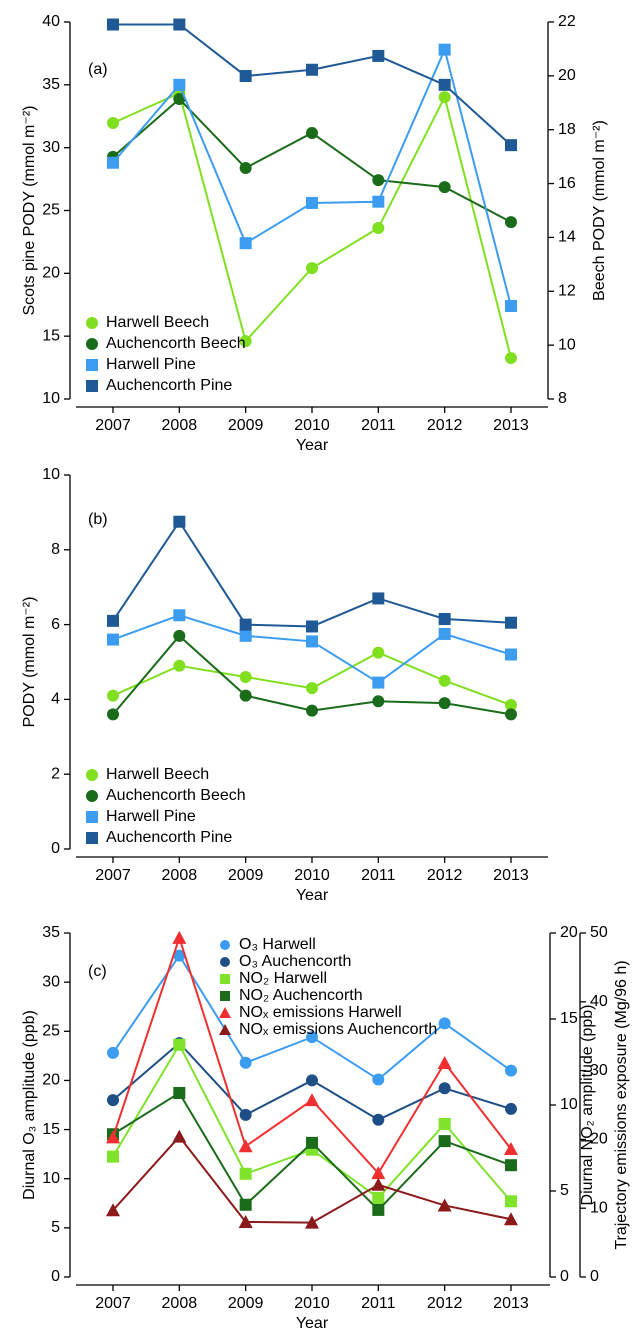  Describe the element at coordinates (312, 1303) in the screenshot. I see `x-tick-label: 2010` at that location.